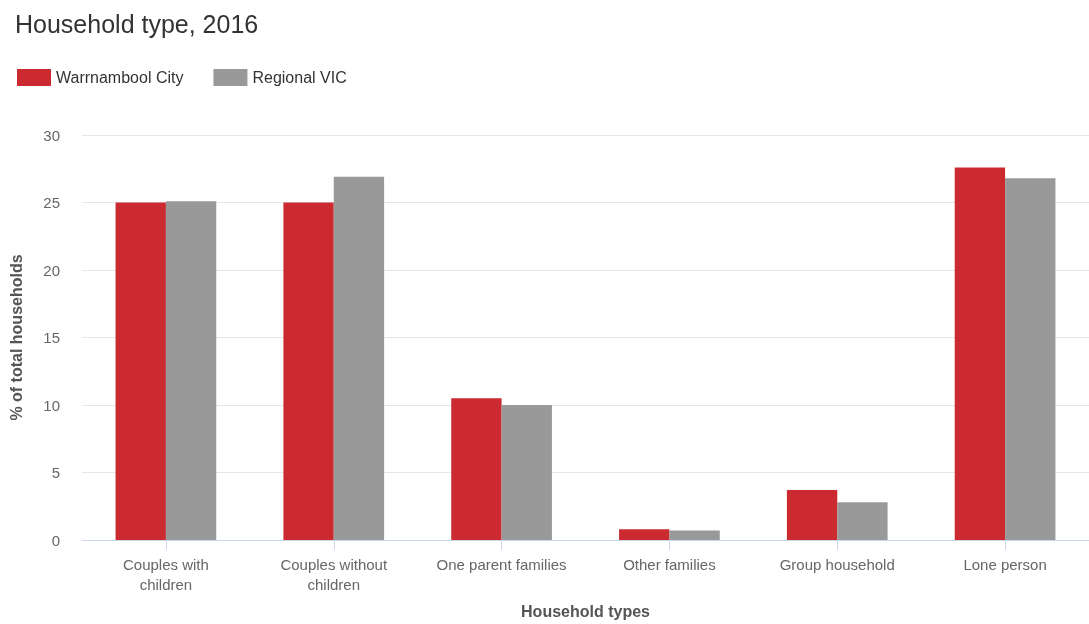 This screenshot has height=624, width=1089. Describe the element at coordinates (120, 77) in the screenshot. I see `legend-label: Warrnambool City` at that location.